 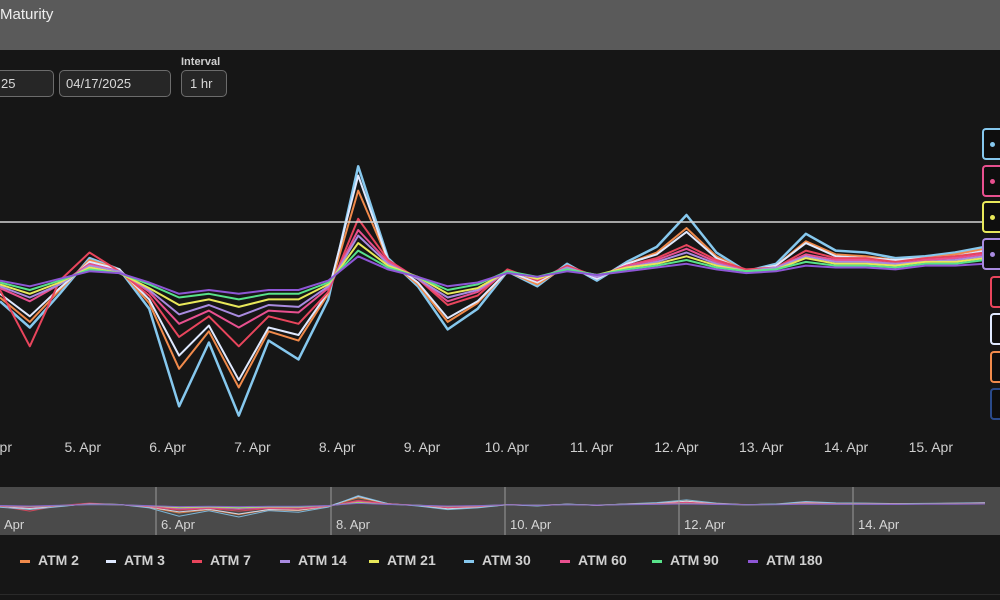 I want to click on legend-label: ATM 30, so click(x=506, y=560).